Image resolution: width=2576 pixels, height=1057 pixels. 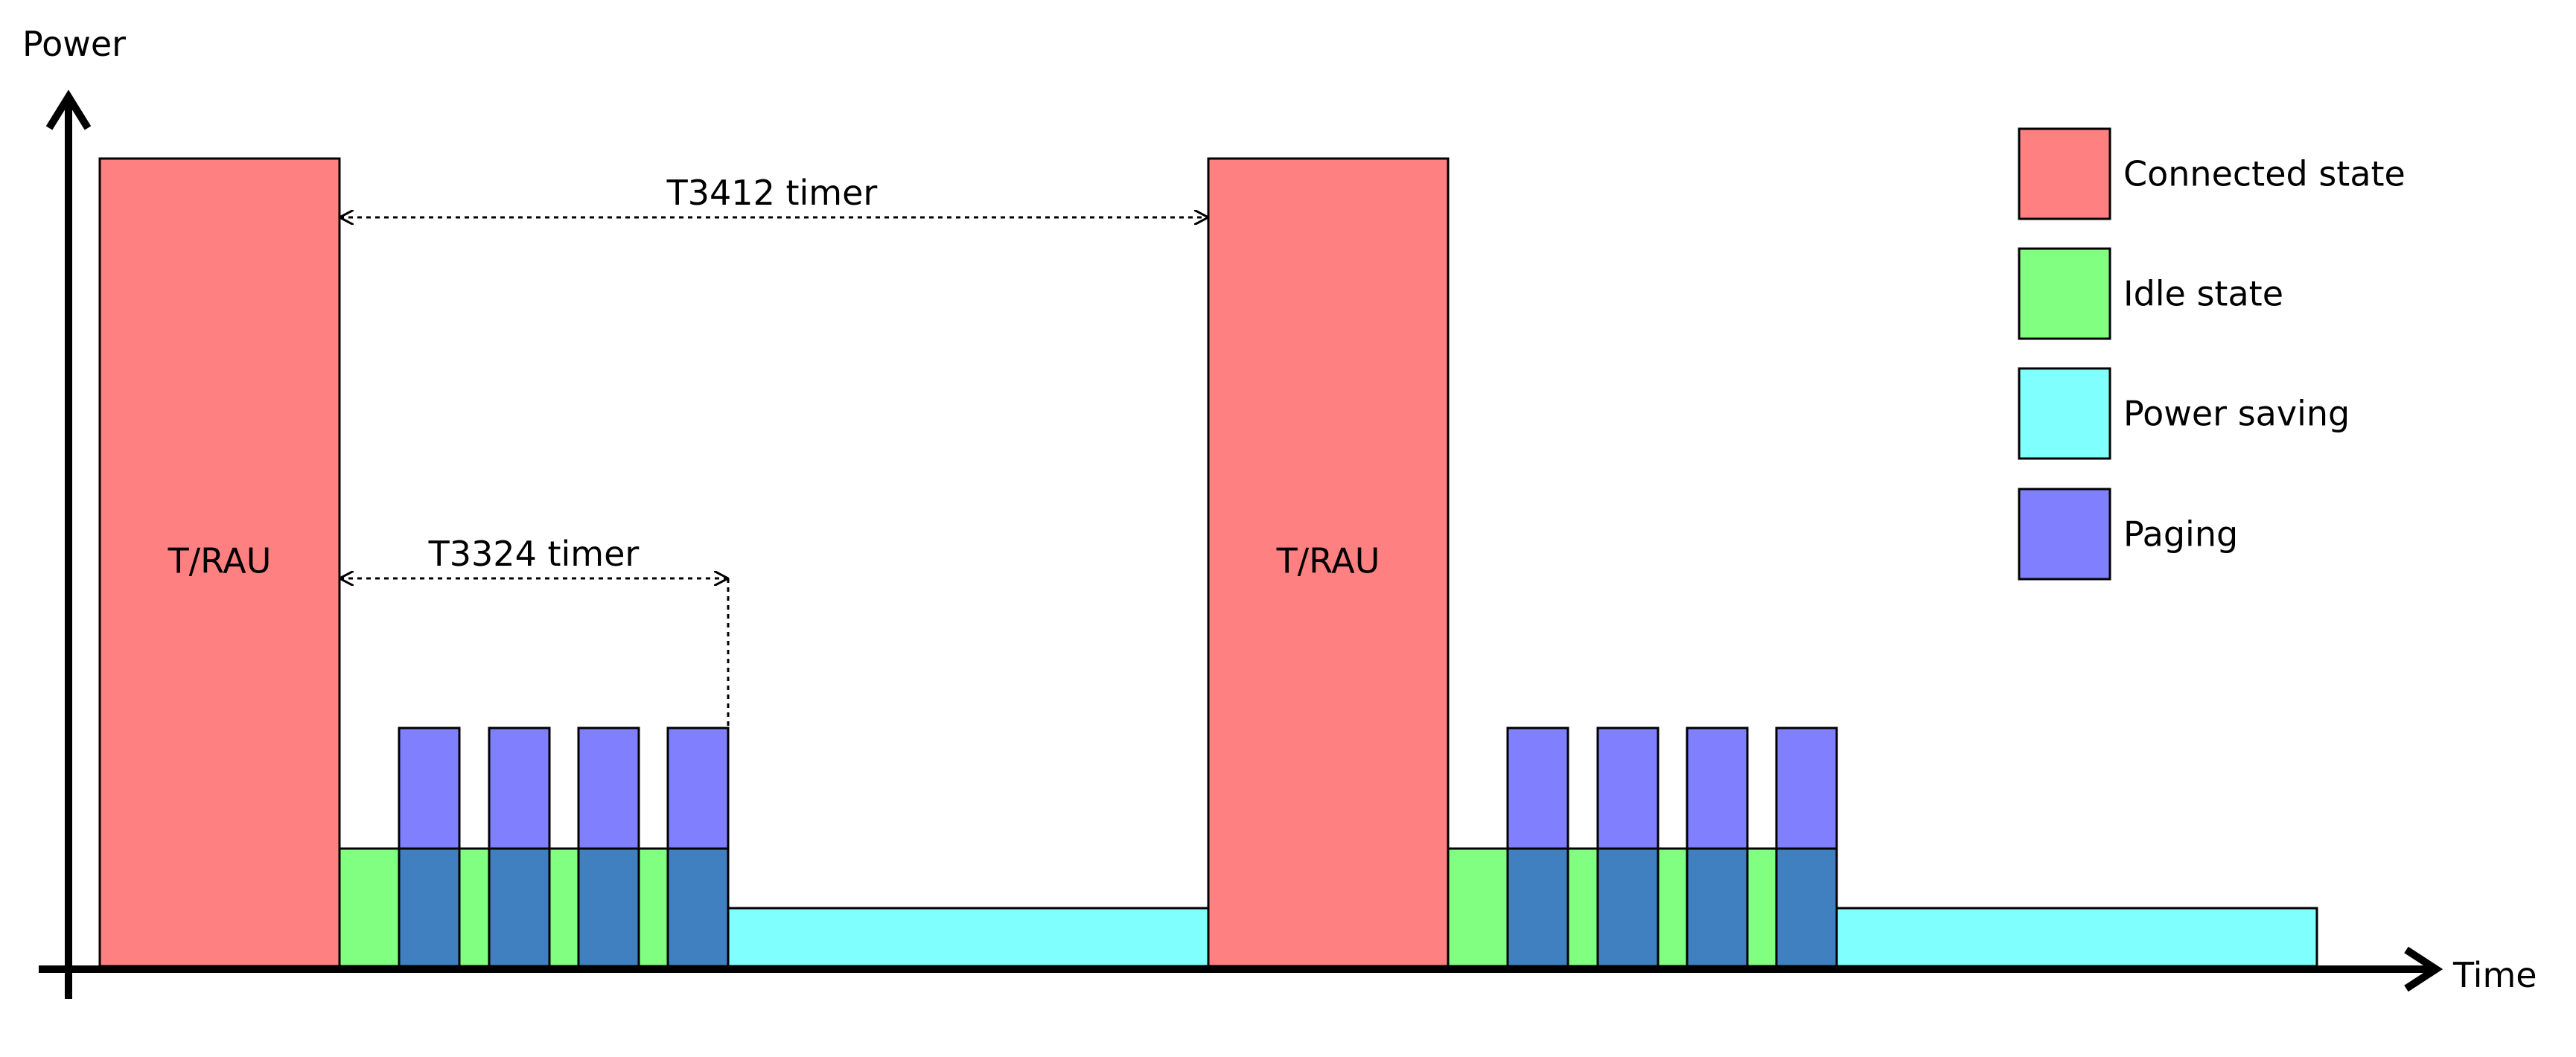 I want to click on tau-label-2: T/RAU, so click(x=1328, y=561).